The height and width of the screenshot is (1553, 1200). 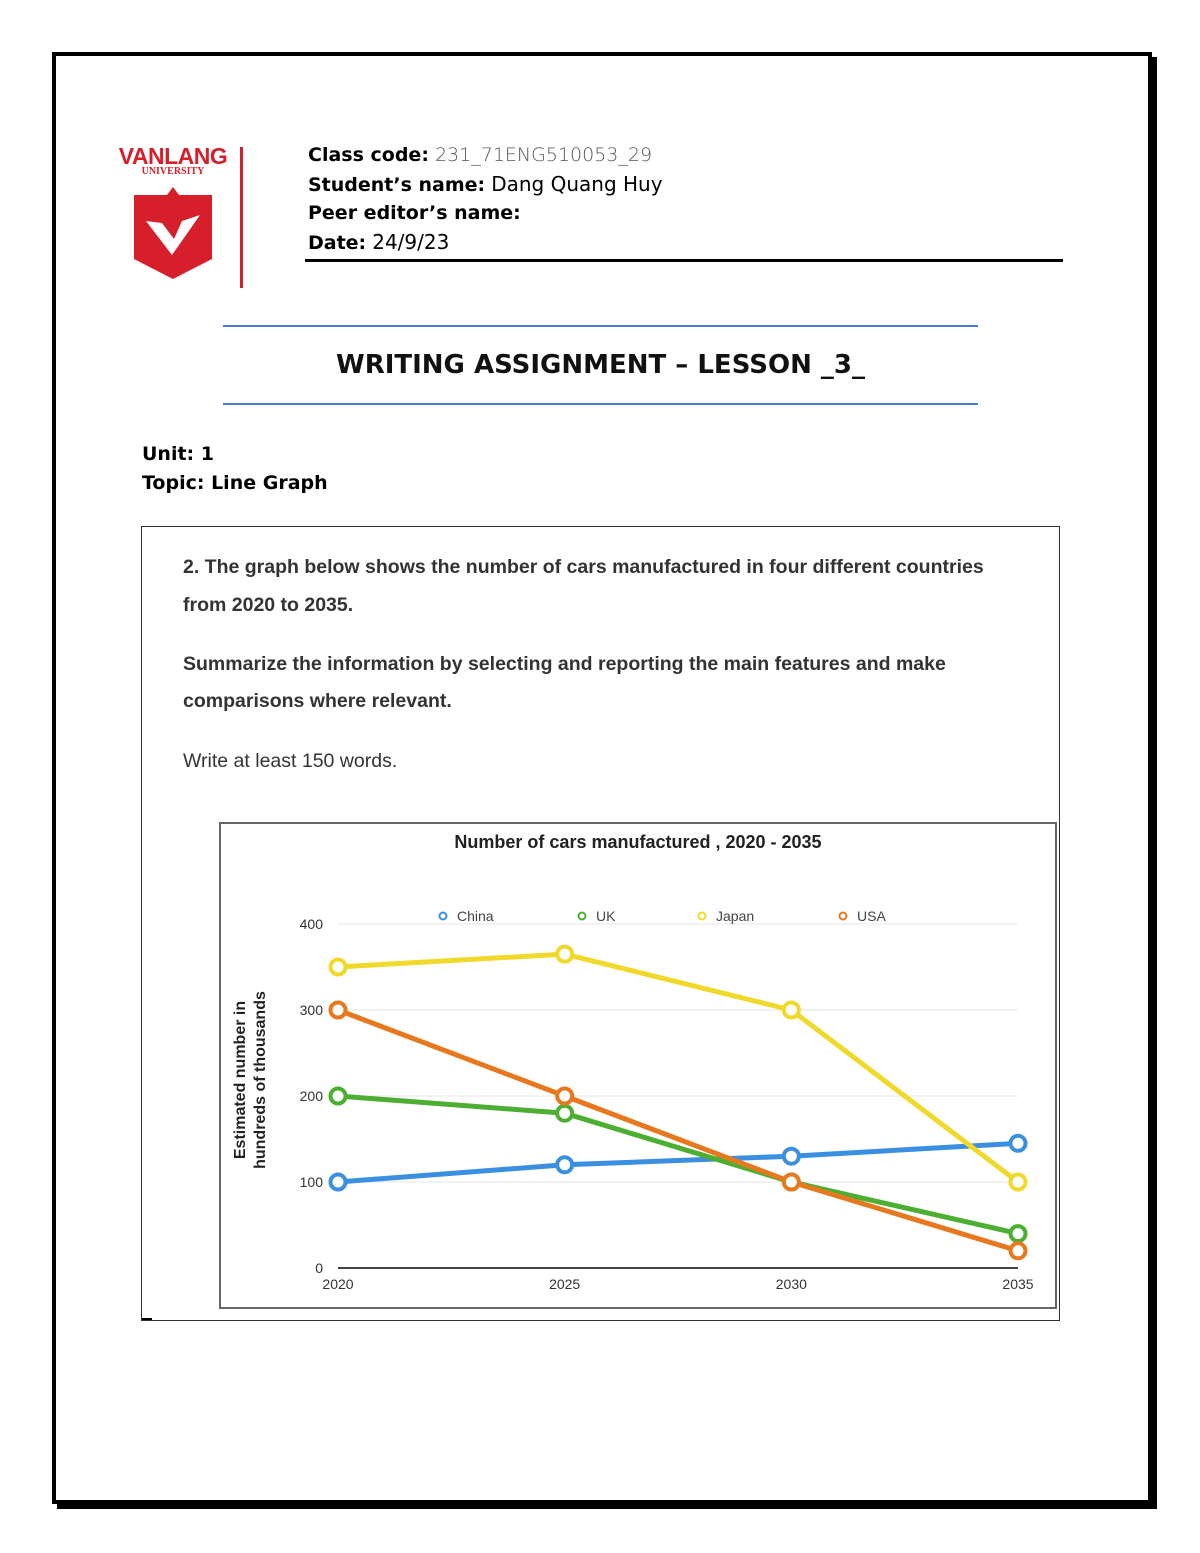 I want to click on y-axis-label-line1: Estimated number in, so click(x=240, y=1080).